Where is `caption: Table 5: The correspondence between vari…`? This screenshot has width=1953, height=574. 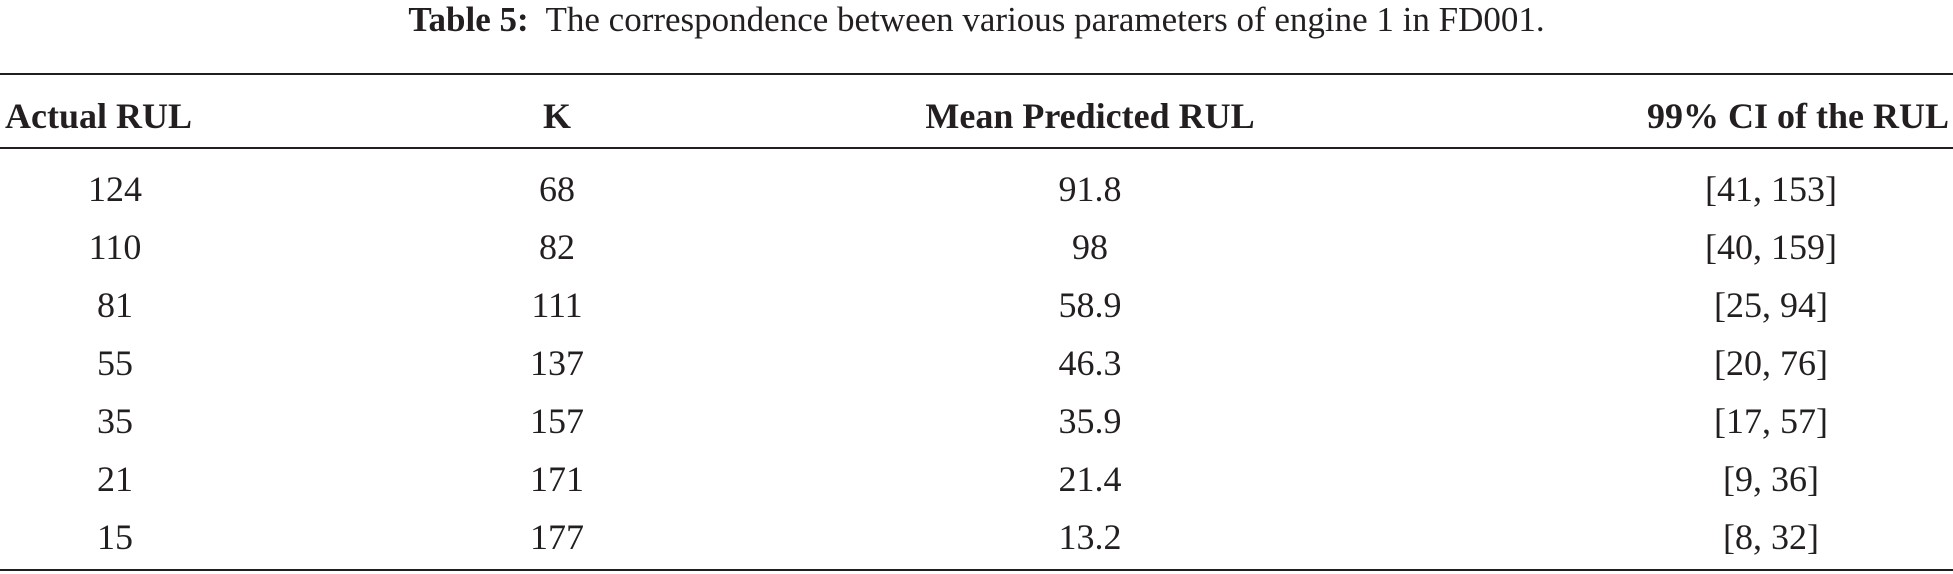
caption: Table 5: The correspondence between vari… is located at coordinates (976, 20).